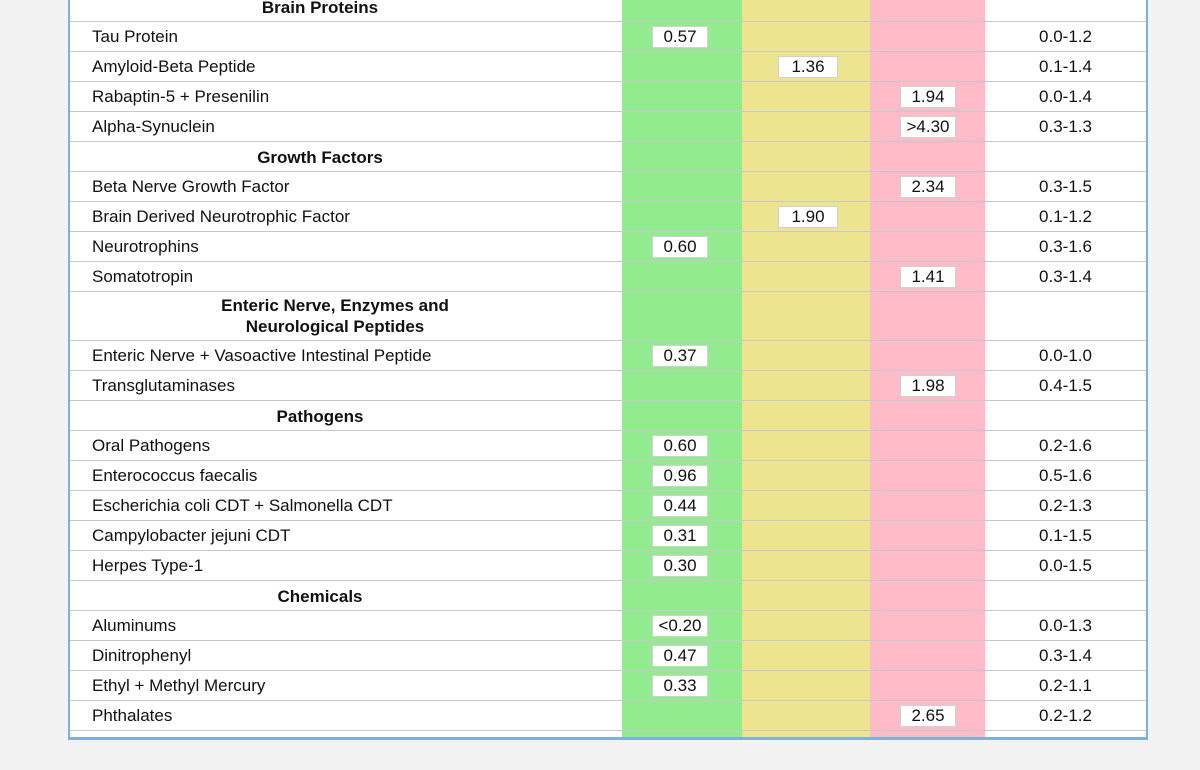 Image resolution: width=1200 pixels, height=770 pixels. What do you see at coordinates (608, 157) in the screenshot?
I see `section-header: Growth Factors` at bounding box center [608, 157].